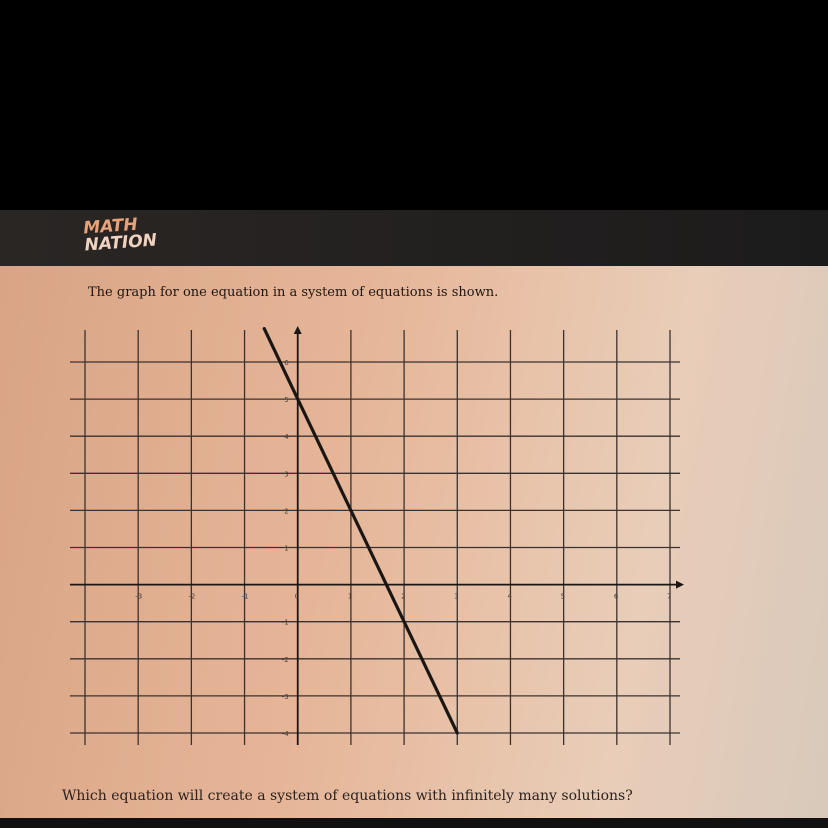 This screenshot has width=828, height=828. I want to click on y-tick-label: -2, so click(285, 660).